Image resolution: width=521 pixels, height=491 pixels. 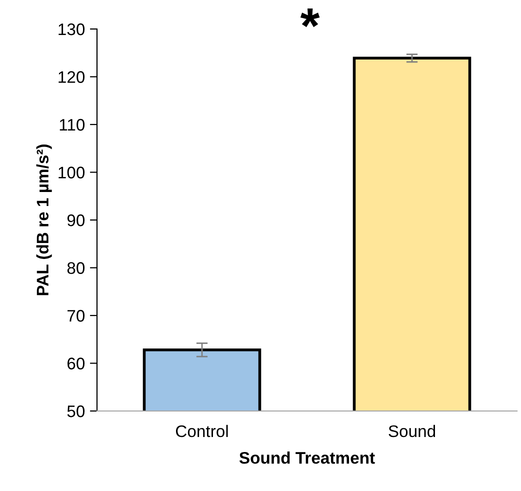 What do you see at coordinates (76, 364) in the screenshot?
I see `y-tick-label: 60` at bounding box center [76, 364].